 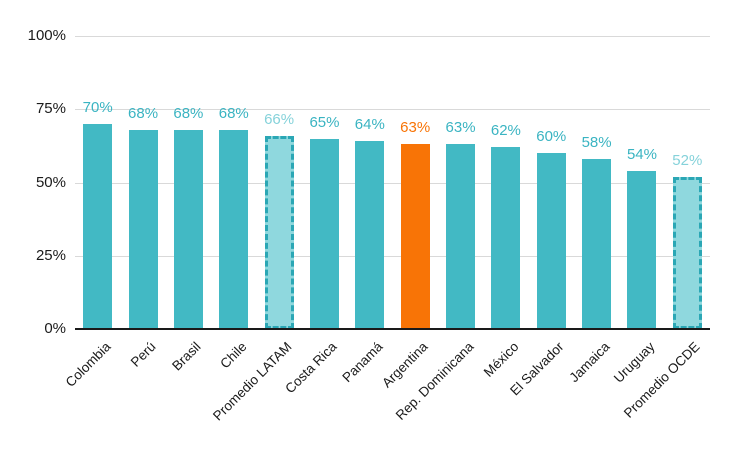 I want to click on y-tick-label: 0%, so click(x=55, y=328).